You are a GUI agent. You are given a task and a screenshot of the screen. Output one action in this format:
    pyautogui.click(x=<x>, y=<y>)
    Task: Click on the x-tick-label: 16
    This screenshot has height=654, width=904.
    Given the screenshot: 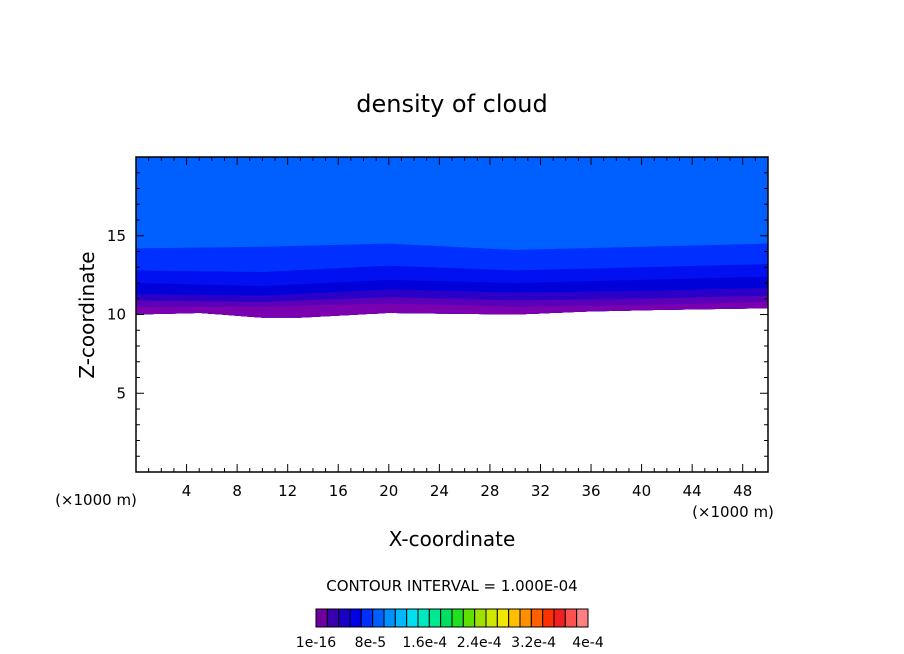 What is the action you would take?
    pyautogui.click(x=338, y=491)
    